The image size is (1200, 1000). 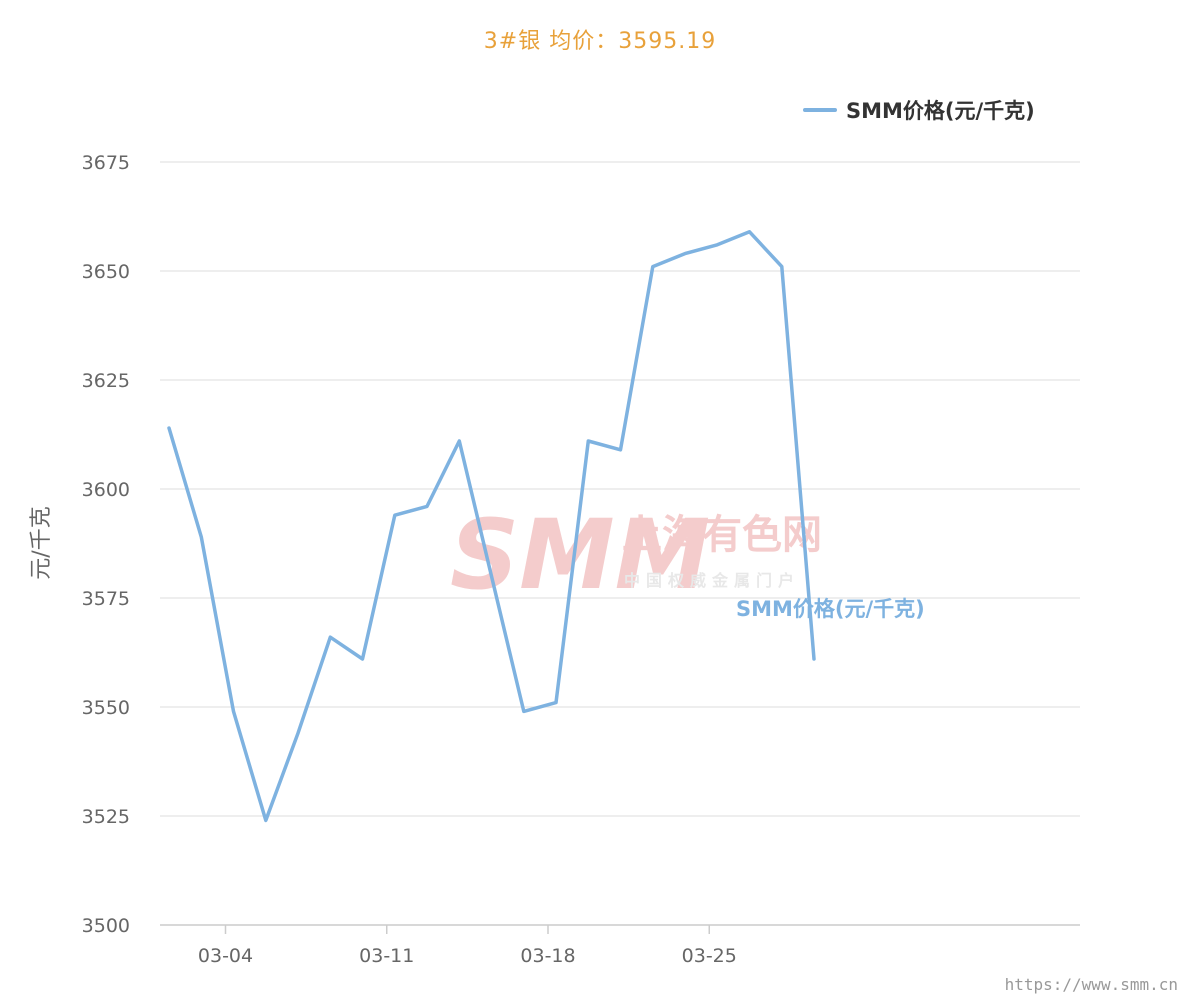 What do you see at coordinates (712, 580) in the screenshot?
I see `watermark-tagline-text: 中国权威金属门户` at bounding box center [712, 580].